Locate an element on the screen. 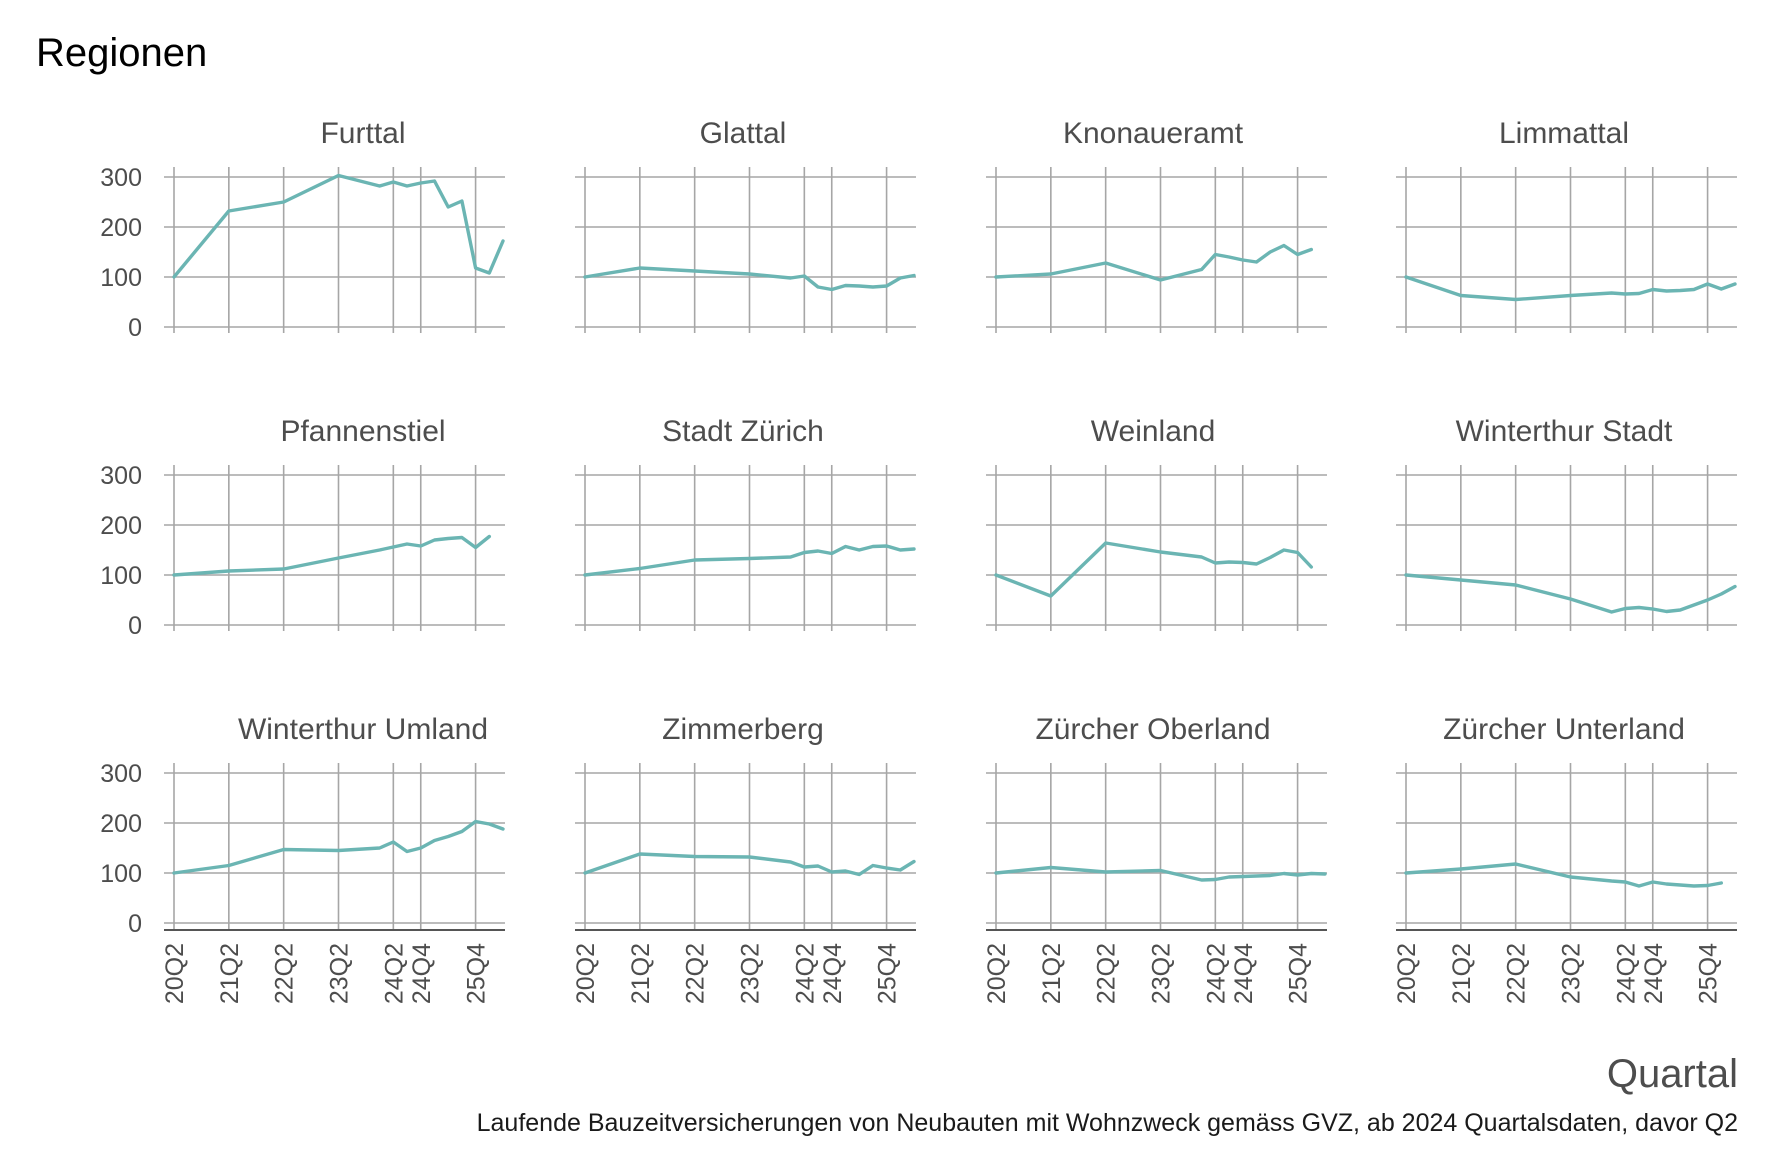  panel-zimmerberg: Zimmerberg 20Q2 21Q2 22Q2 23Q2 24Q2 24Q4 25Q4 is located at coordinates (744, 858).